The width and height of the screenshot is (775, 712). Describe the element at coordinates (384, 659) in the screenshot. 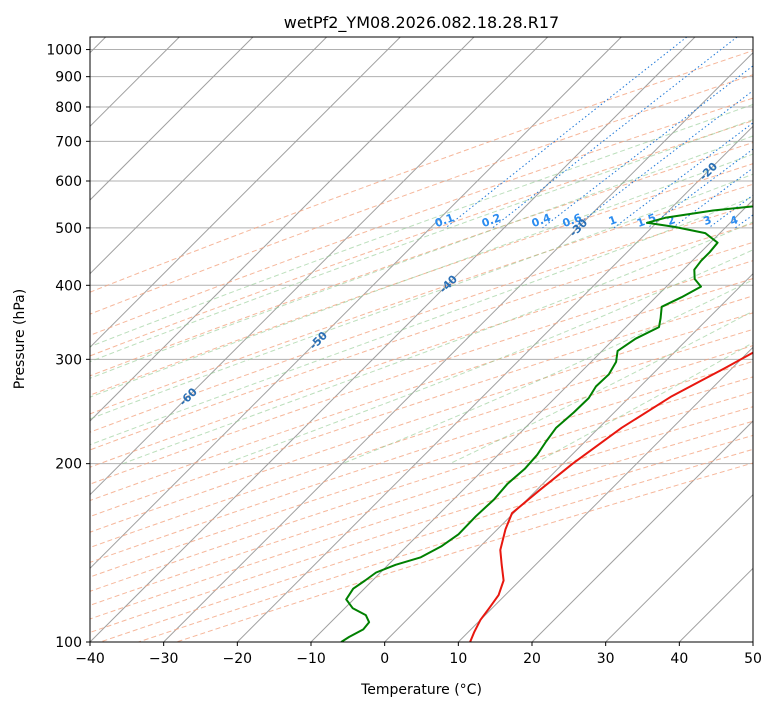

I see `x-tick-label: 0` at that location.